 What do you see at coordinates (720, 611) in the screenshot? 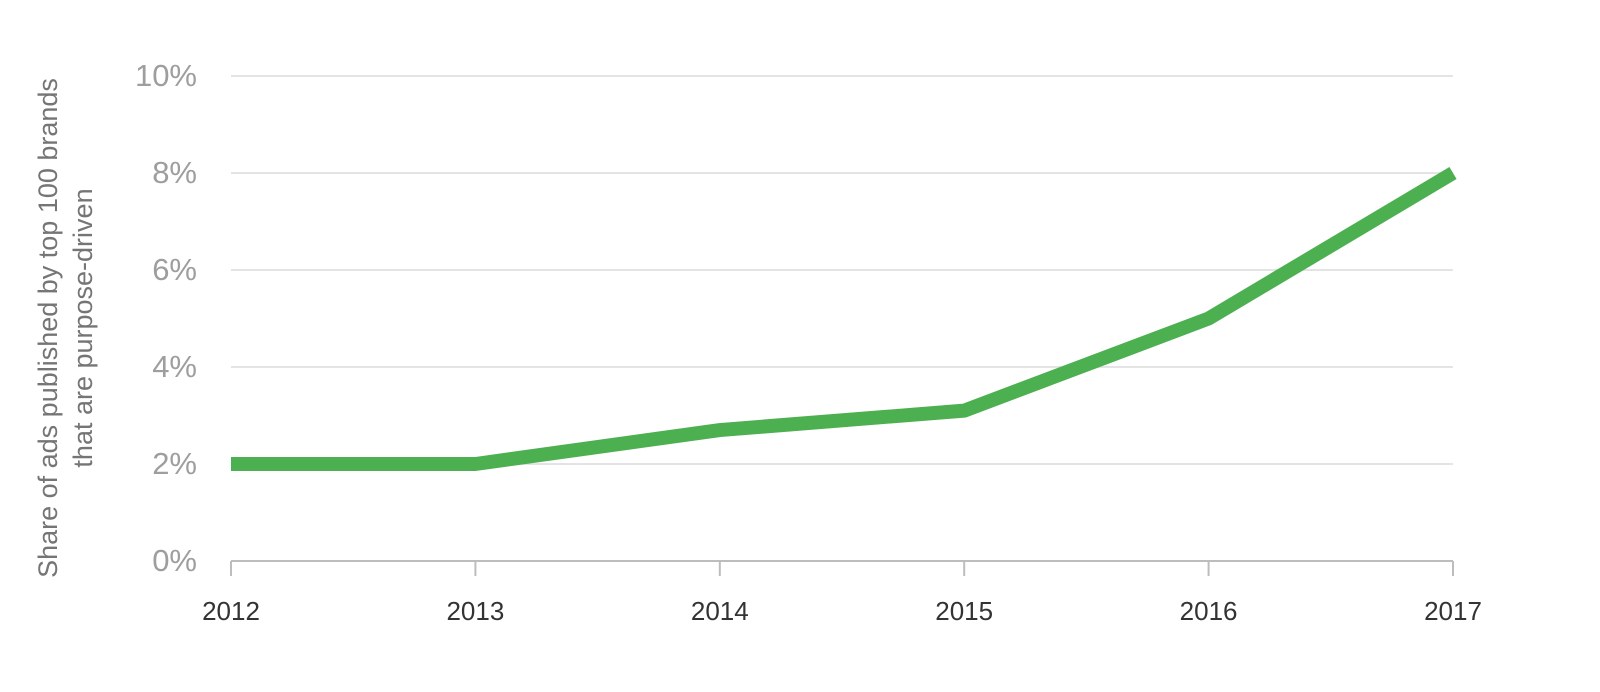
I see `x-tick-label: 2014` at bounding box center [720, 611].